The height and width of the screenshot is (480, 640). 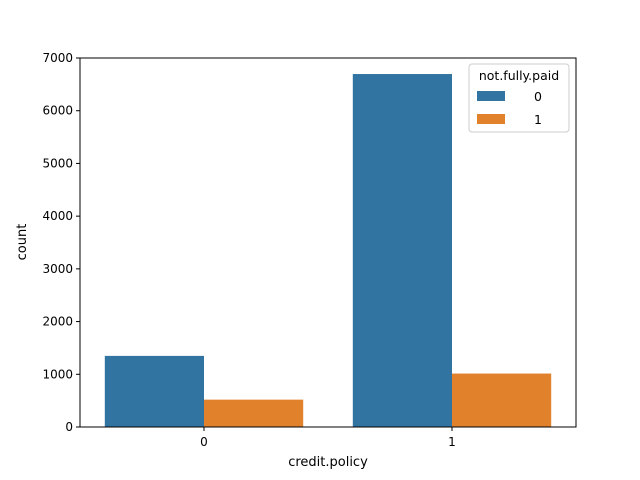 What do you see at coordinates (57, 322) in the screenshot?
I see `y-tick-label: 2000` at bounding box center [57, 322].